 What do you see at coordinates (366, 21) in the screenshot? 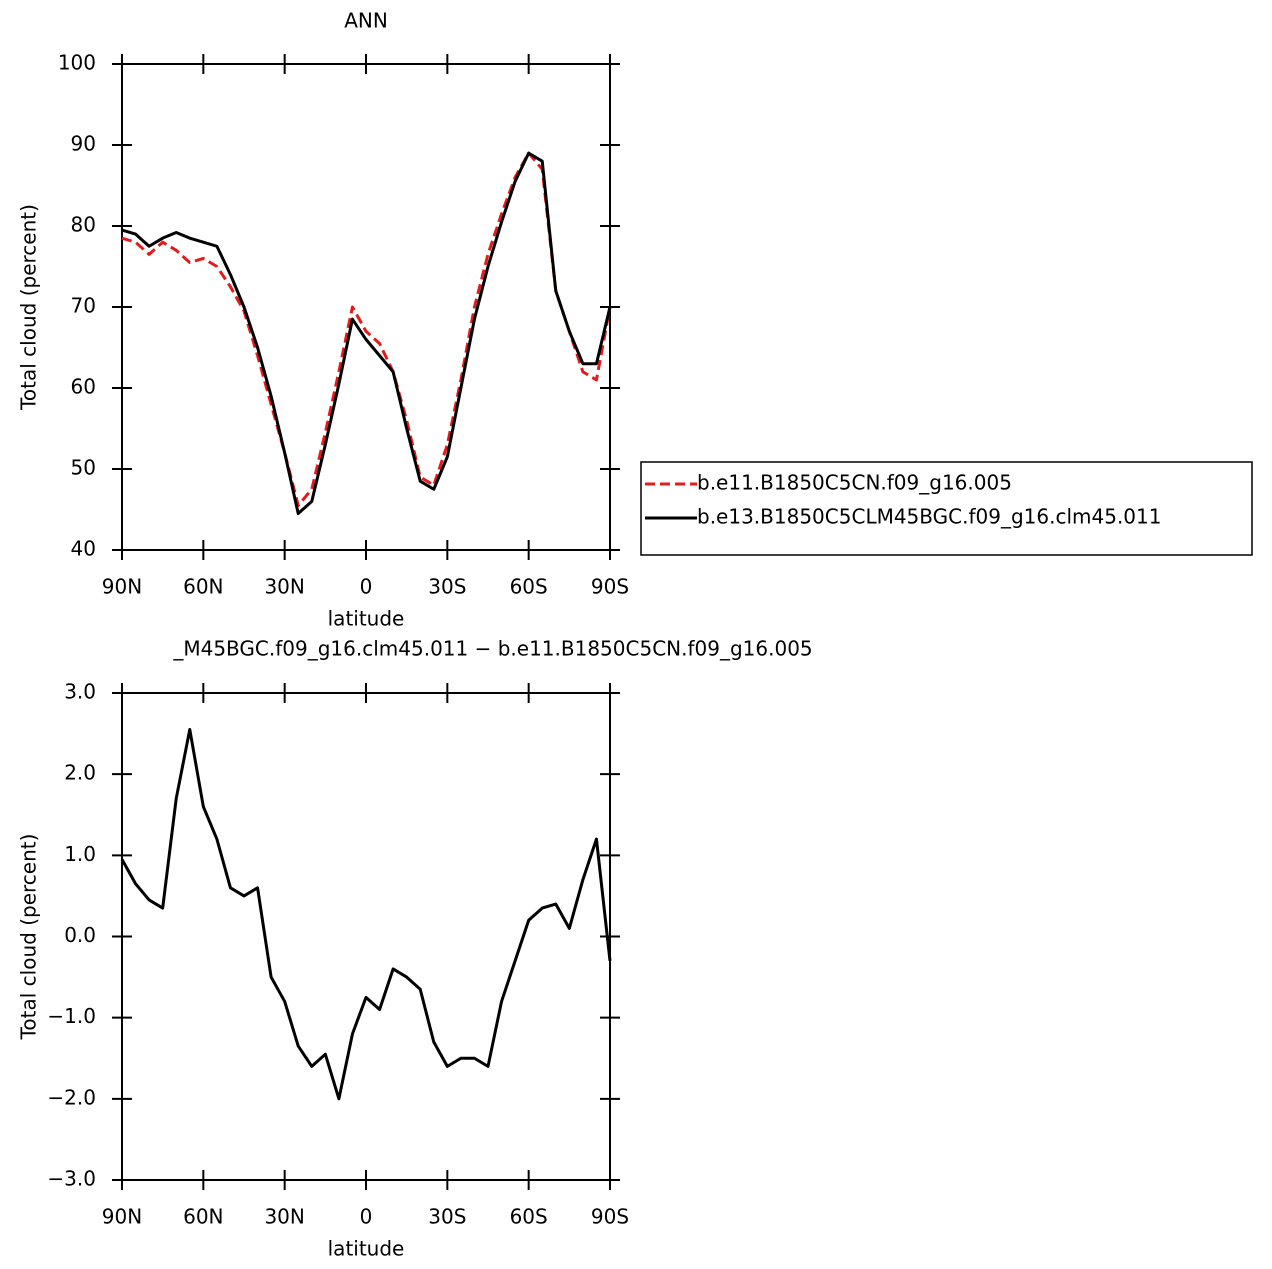
I see `chart-title: ANN` at bounding box center [366, 21].